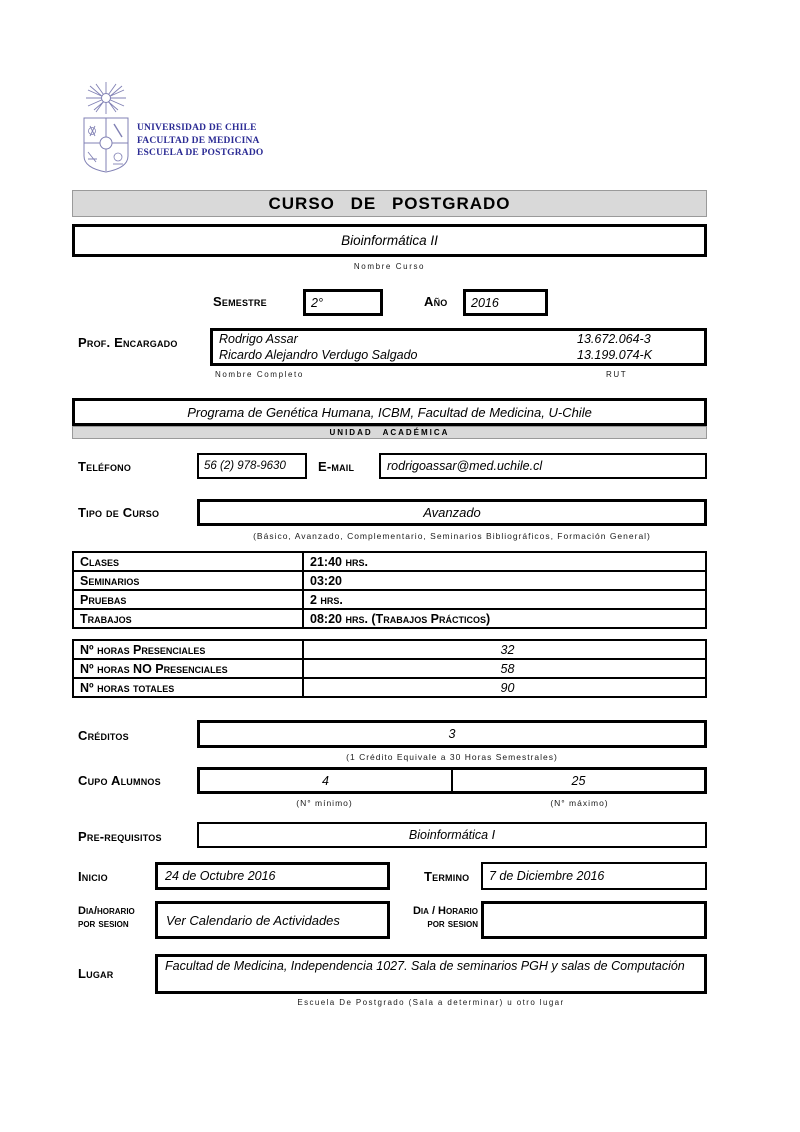  Describe the element at coordinates (259, 374) in the screenshot. I see `professor-name-caption: Nombre Completo` at that location.